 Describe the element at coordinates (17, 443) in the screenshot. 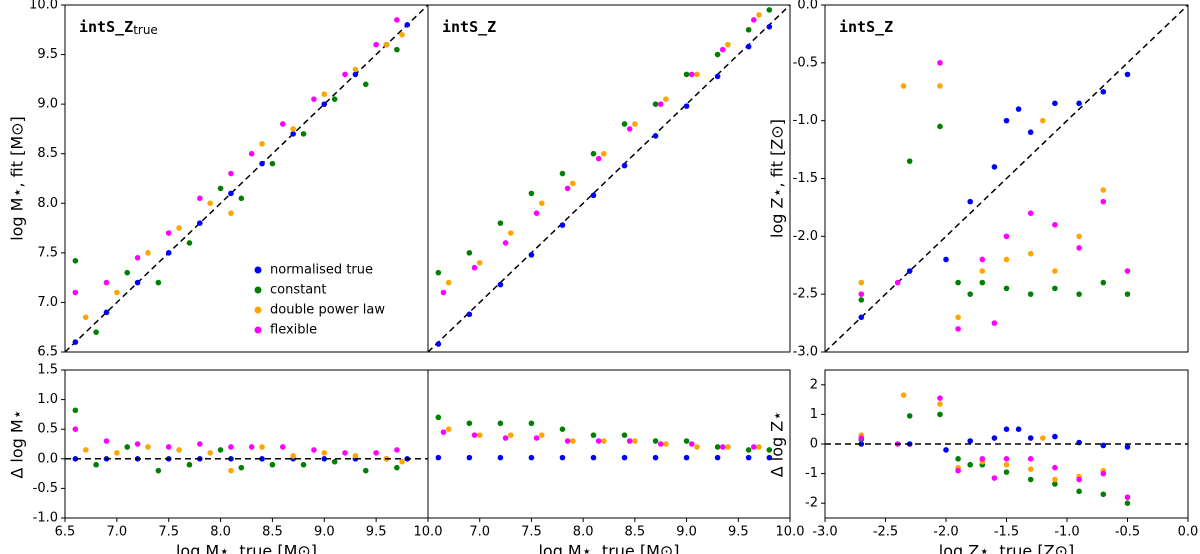

I see `y-axis-label: Δ log M⋆` at that location.